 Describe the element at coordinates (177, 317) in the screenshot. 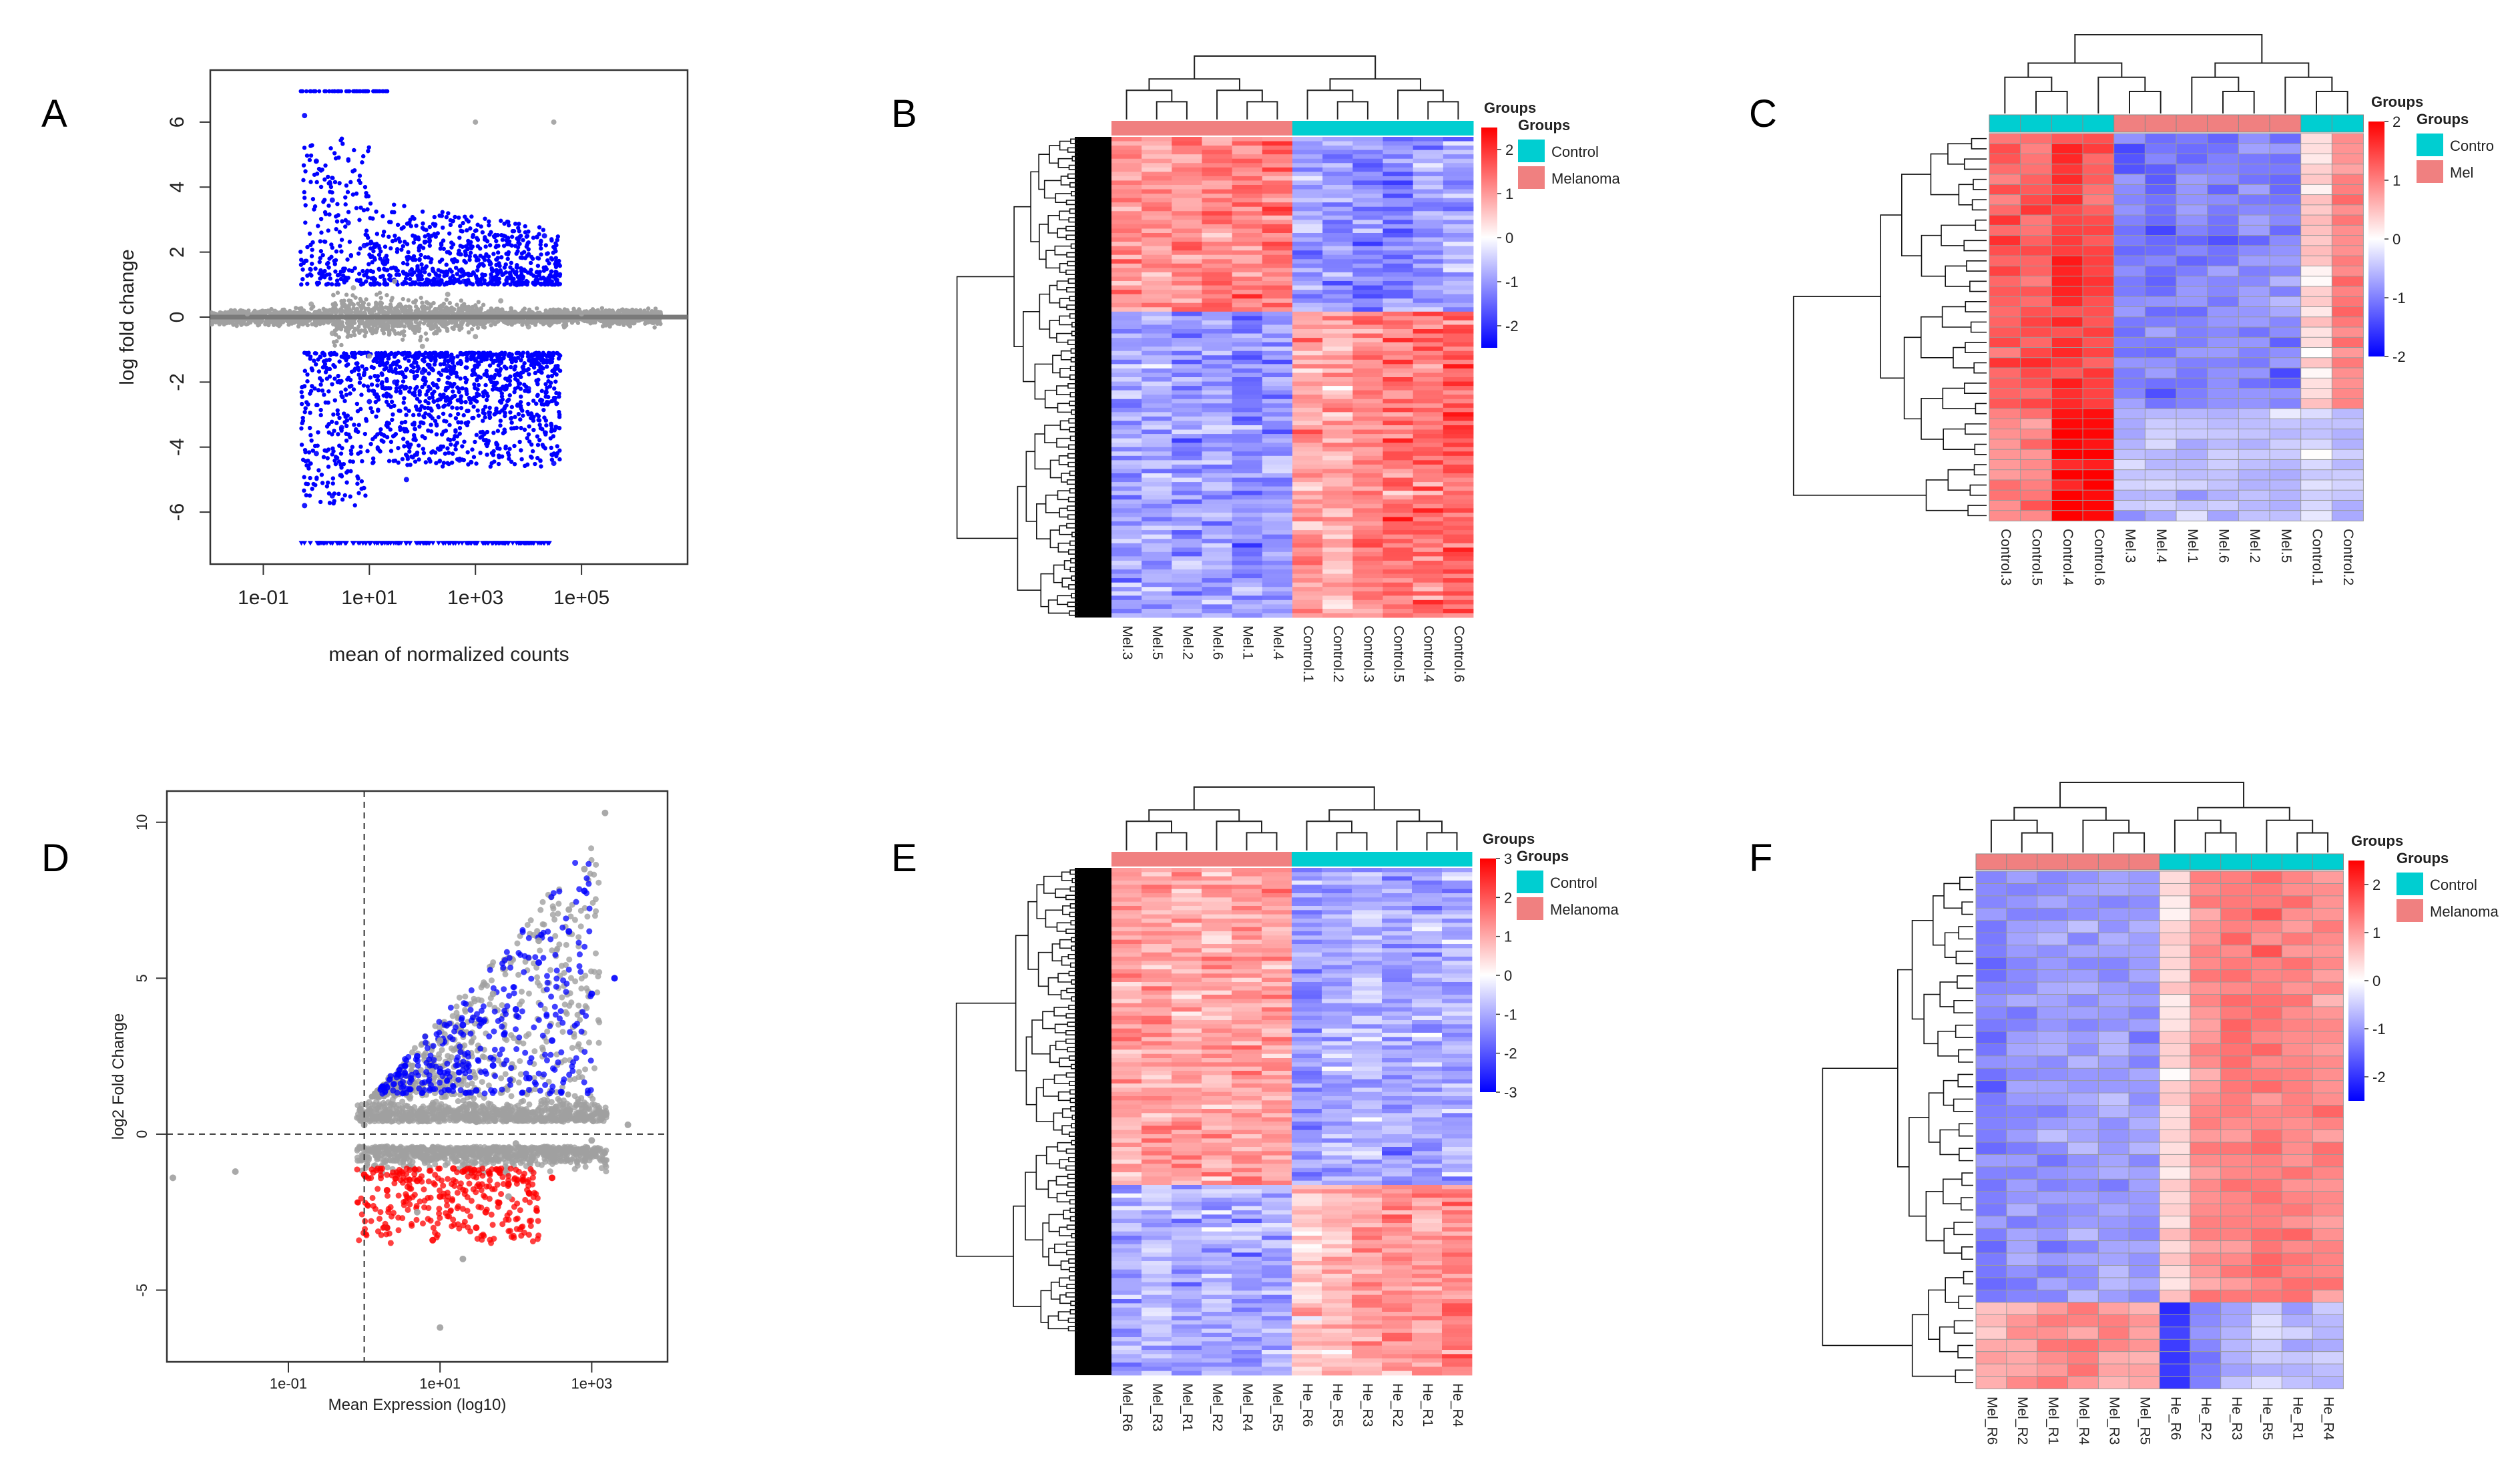

I see `y-tick-label: 0` at that location.